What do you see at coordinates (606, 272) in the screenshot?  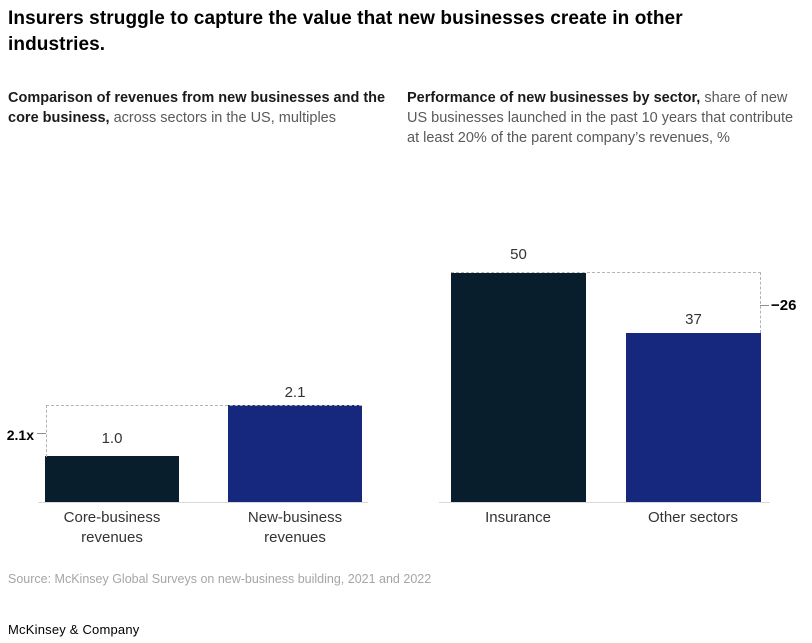 I see `right-dashed-reference-line` at bounding box center [606, 272].